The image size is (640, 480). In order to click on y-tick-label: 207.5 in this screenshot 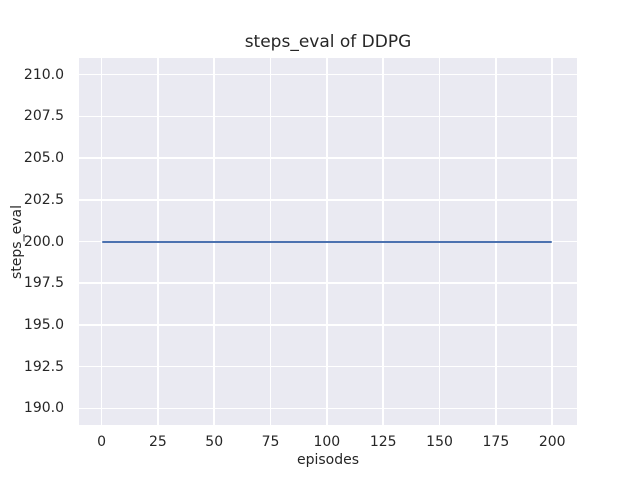, I will do `click(43, 116)`.